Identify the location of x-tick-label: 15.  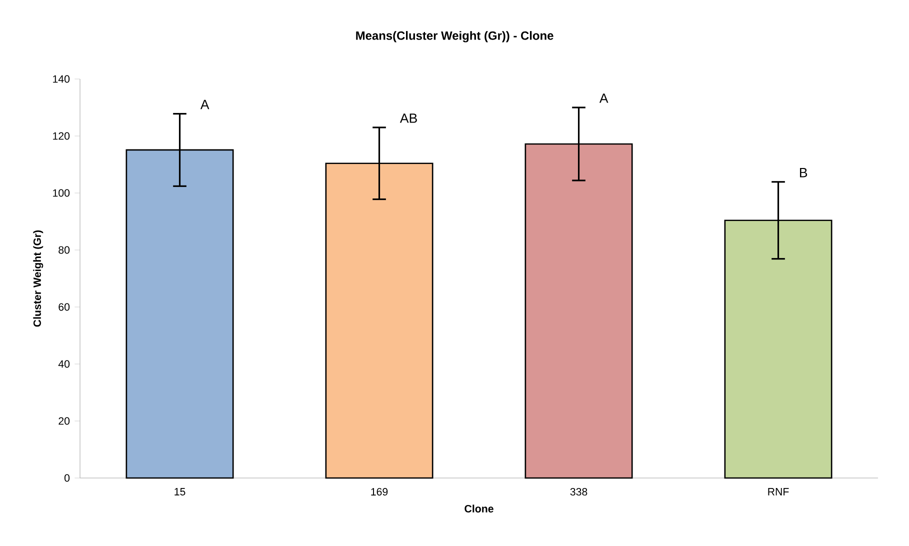
(180, 492).